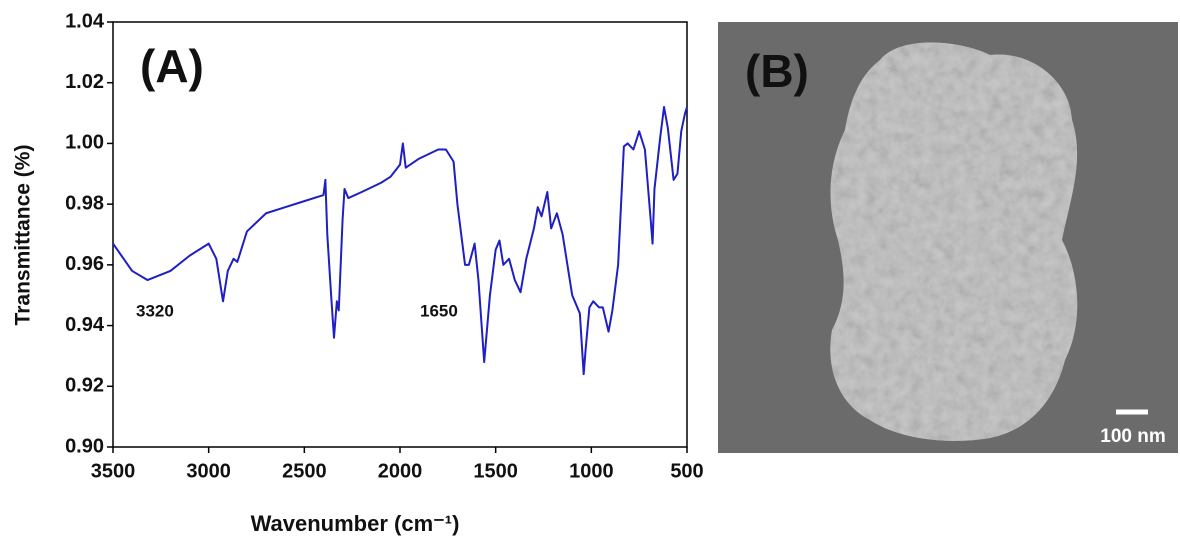  What do you see at coordinates (84, 203) in the screenshot?
I see `y-tick-label: 0.98` at bounding box center [84, 203].